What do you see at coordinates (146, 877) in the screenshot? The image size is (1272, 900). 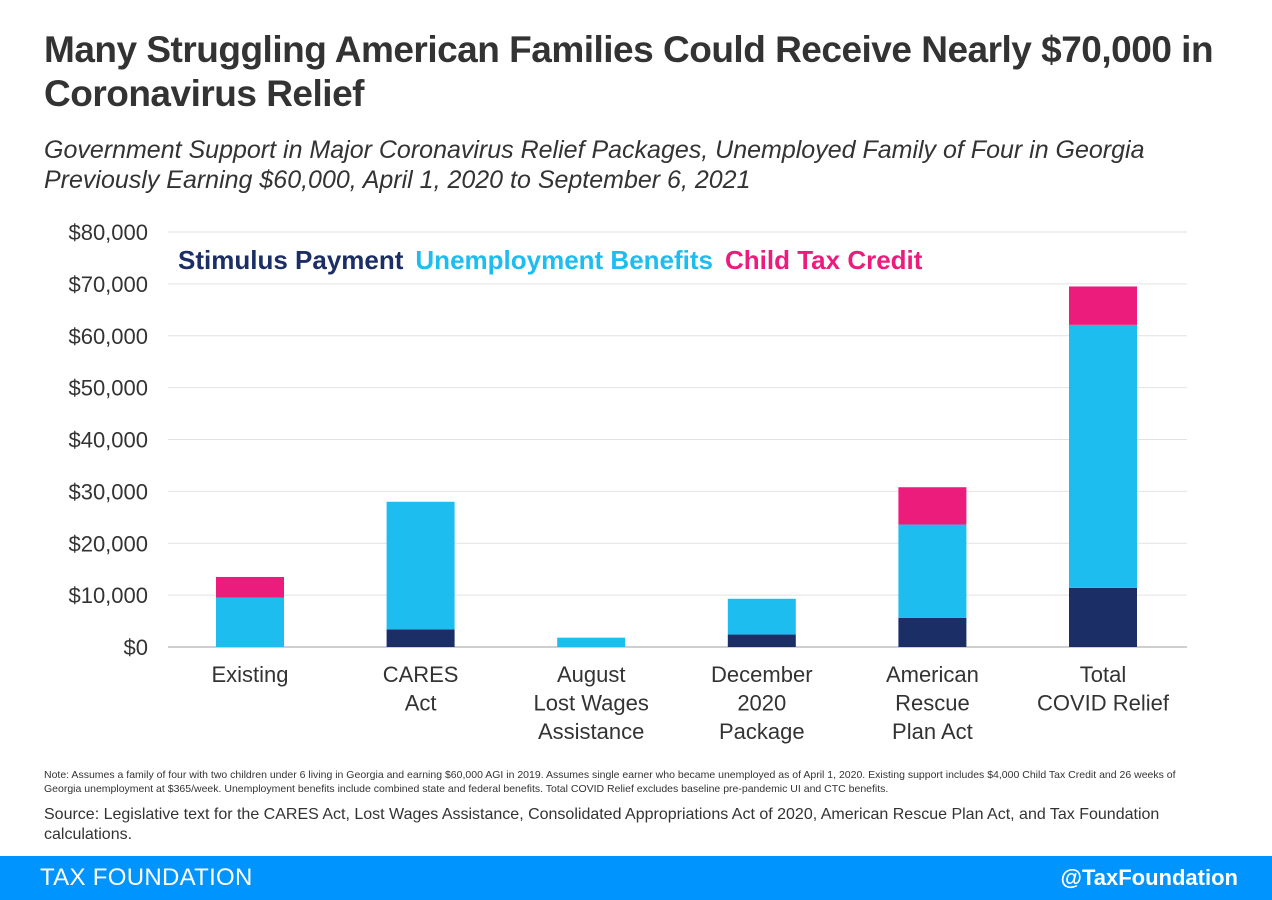 I see `footer-brand: TAX FOUNDATION` at bounding box center [146, 877].